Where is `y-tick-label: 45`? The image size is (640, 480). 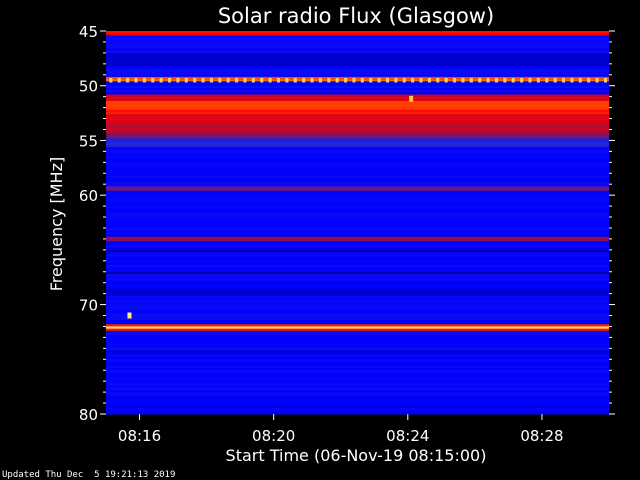 y-tick-label: 45 is located at coordinates (88, 32).